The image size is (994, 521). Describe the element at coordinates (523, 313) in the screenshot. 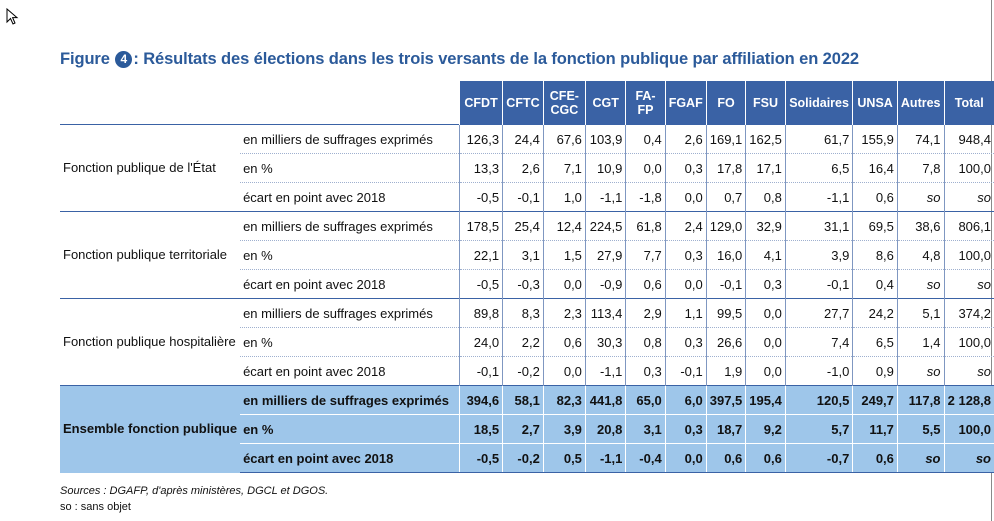

I see `value-cell: 8,3` at that location.